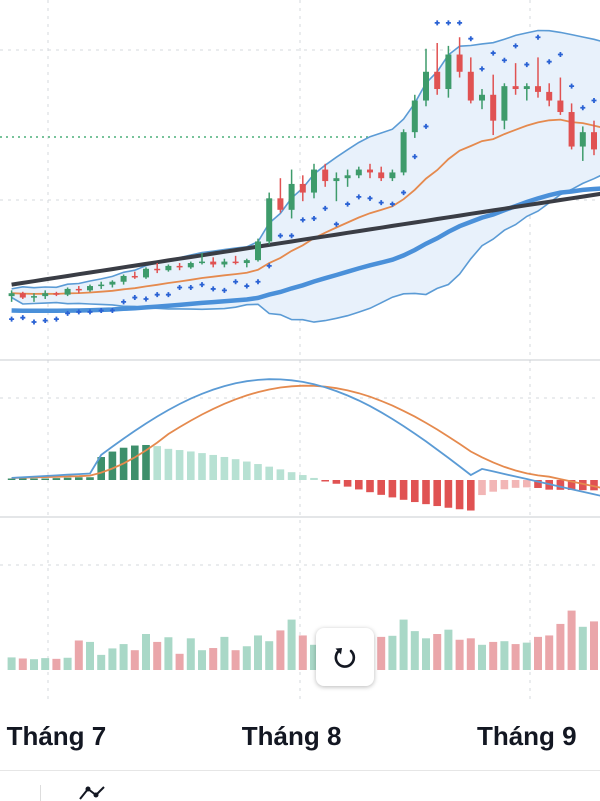  I want to click on drawing-tool-icon, so click(100, 793).